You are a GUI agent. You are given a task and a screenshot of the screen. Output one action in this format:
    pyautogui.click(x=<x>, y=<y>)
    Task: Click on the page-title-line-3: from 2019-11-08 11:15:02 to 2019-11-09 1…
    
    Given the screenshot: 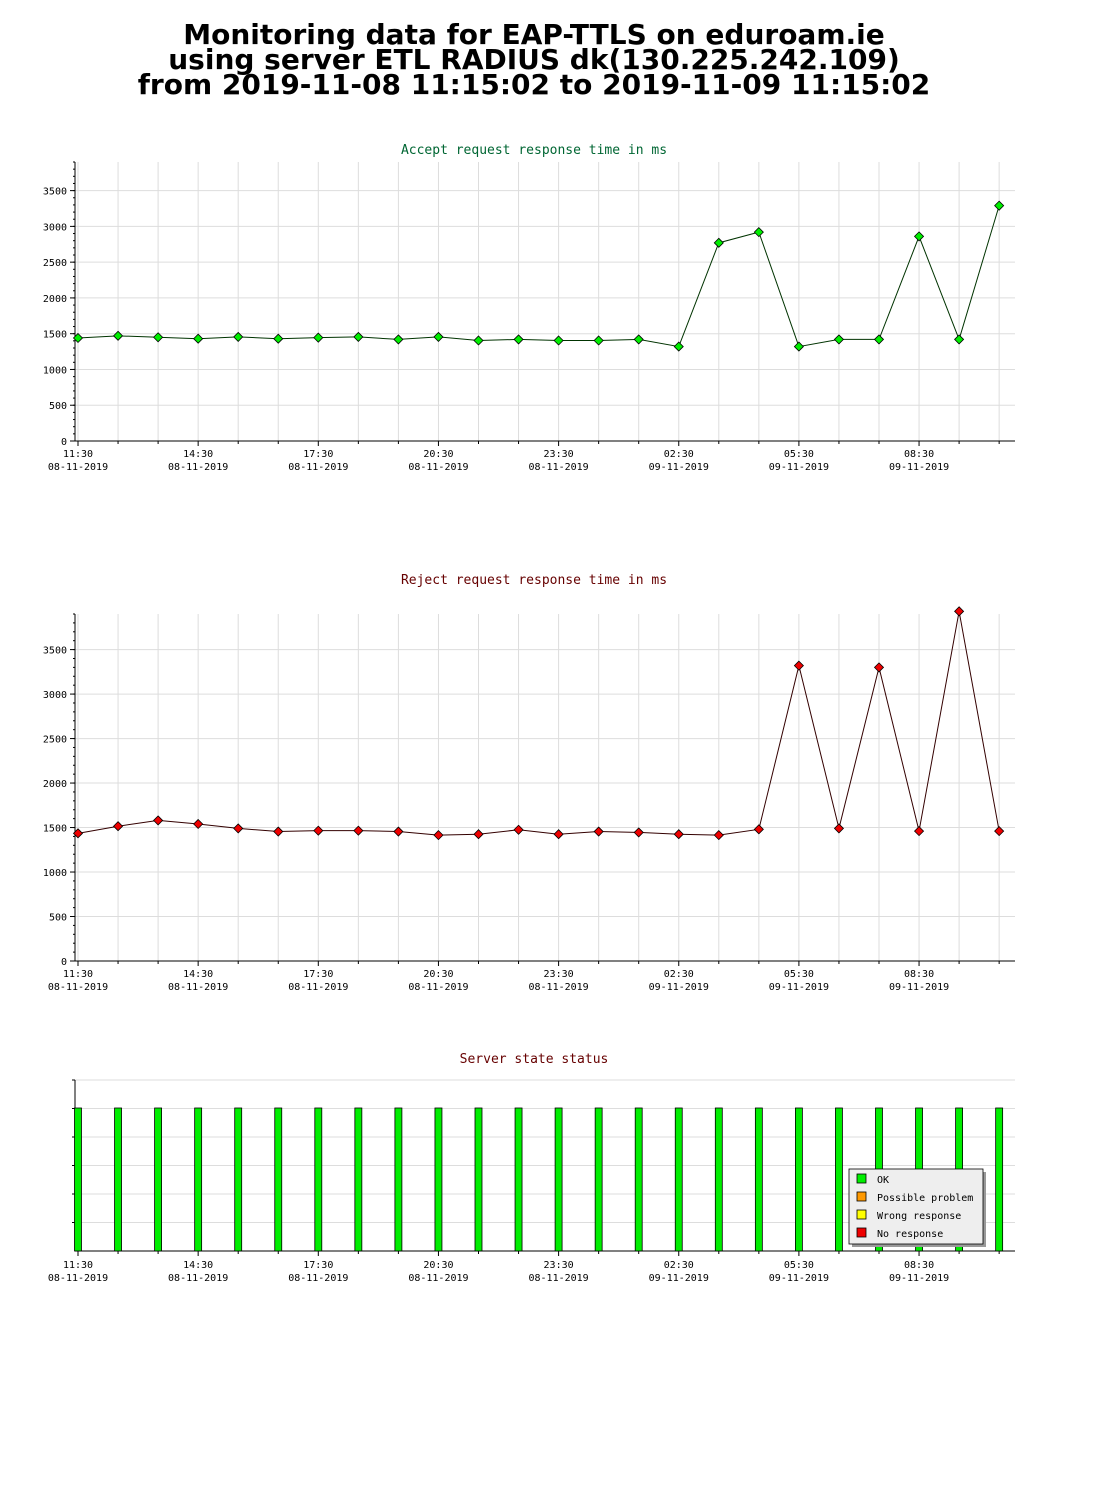 What is the action you would take?
    pyautogui.click(x=534, y=84)
    